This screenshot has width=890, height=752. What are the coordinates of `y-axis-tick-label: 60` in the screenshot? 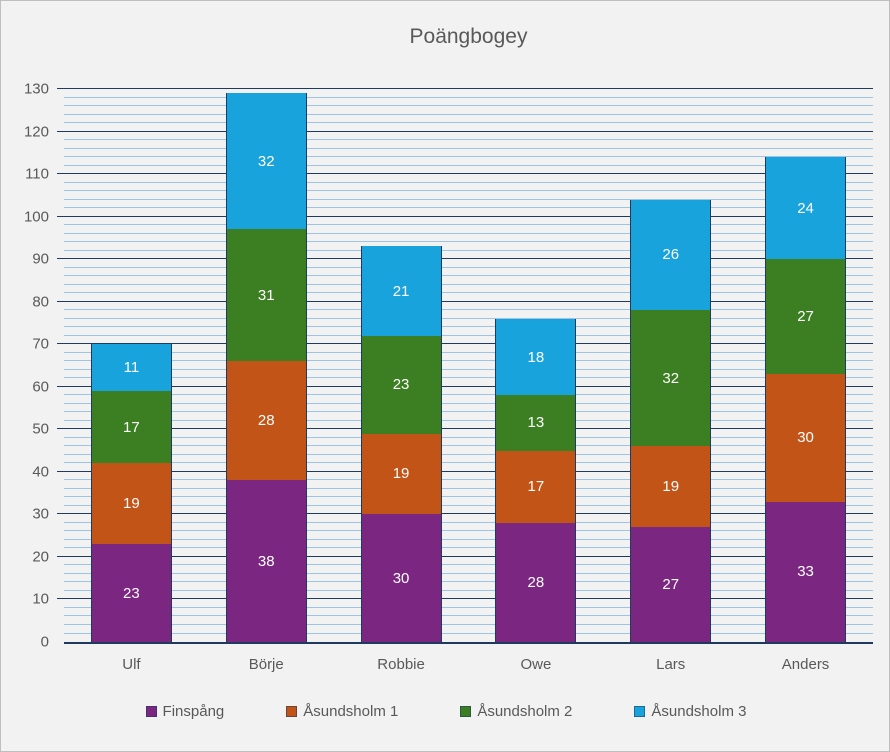 It's located at (40, 387).